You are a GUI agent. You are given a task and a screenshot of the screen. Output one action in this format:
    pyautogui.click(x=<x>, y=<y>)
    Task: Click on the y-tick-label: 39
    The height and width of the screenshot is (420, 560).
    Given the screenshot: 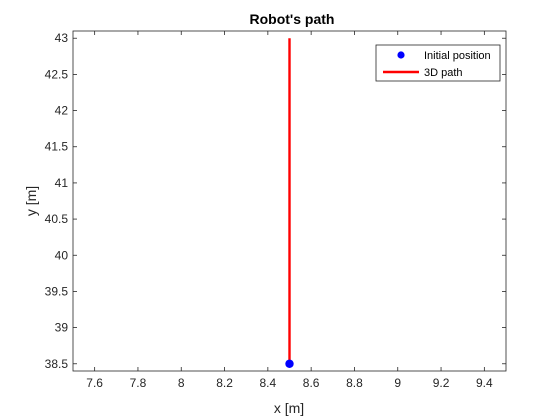 What is the action you would take?
    pyautogui.click(x=62, y=328)
    